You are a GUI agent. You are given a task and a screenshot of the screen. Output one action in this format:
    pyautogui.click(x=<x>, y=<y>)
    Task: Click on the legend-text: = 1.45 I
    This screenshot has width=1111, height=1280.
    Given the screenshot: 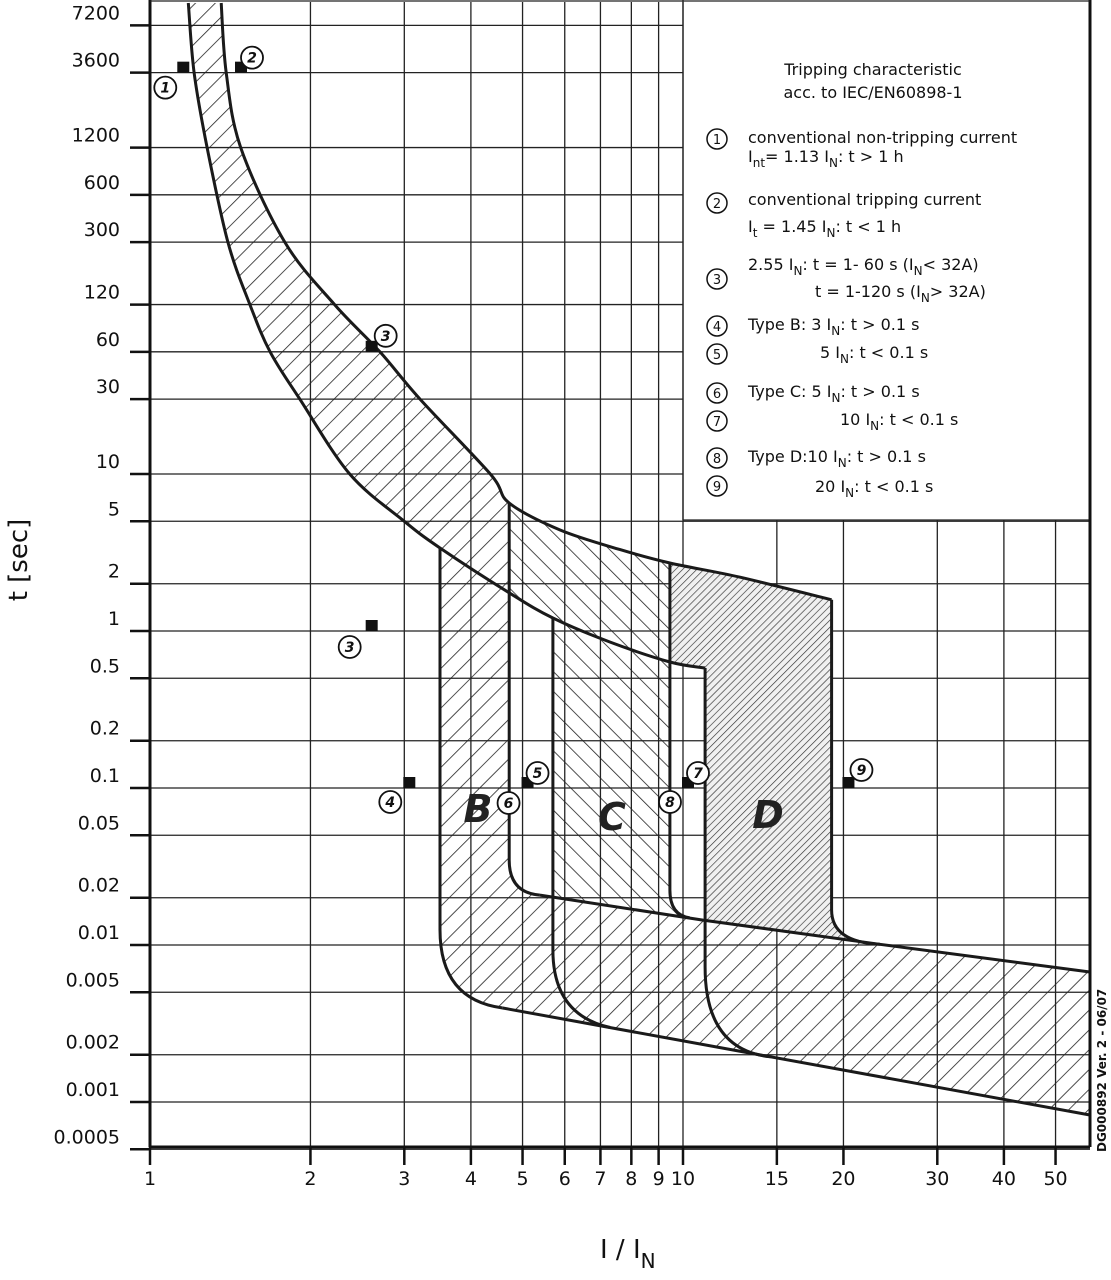 What is the action you would take?
    pyautogui.click(x=791, y=226)
    